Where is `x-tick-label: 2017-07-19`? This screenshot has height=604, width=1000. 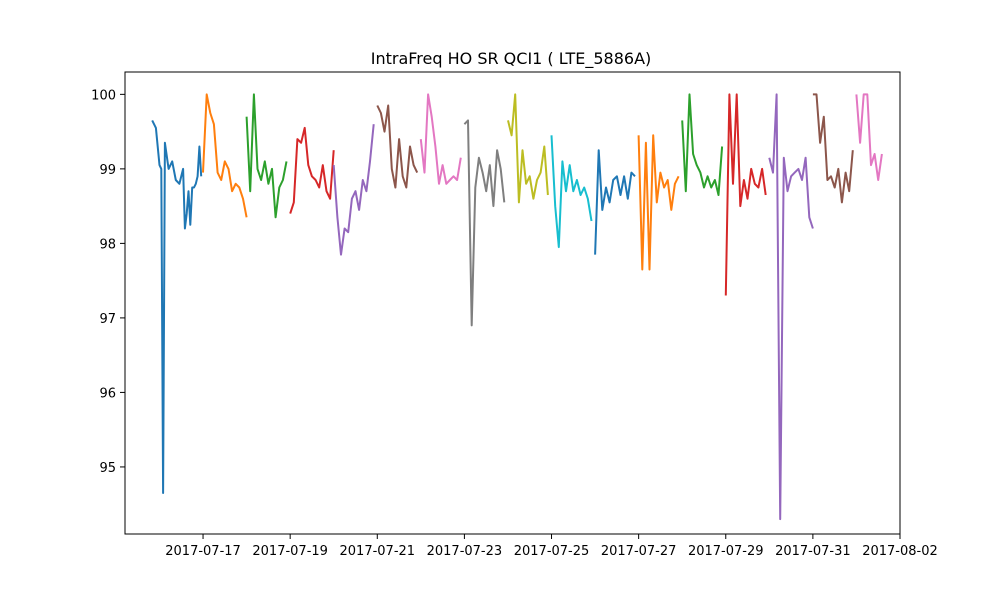
x-tick-label: 2017-07-19 is located at coordinates (290, 551).